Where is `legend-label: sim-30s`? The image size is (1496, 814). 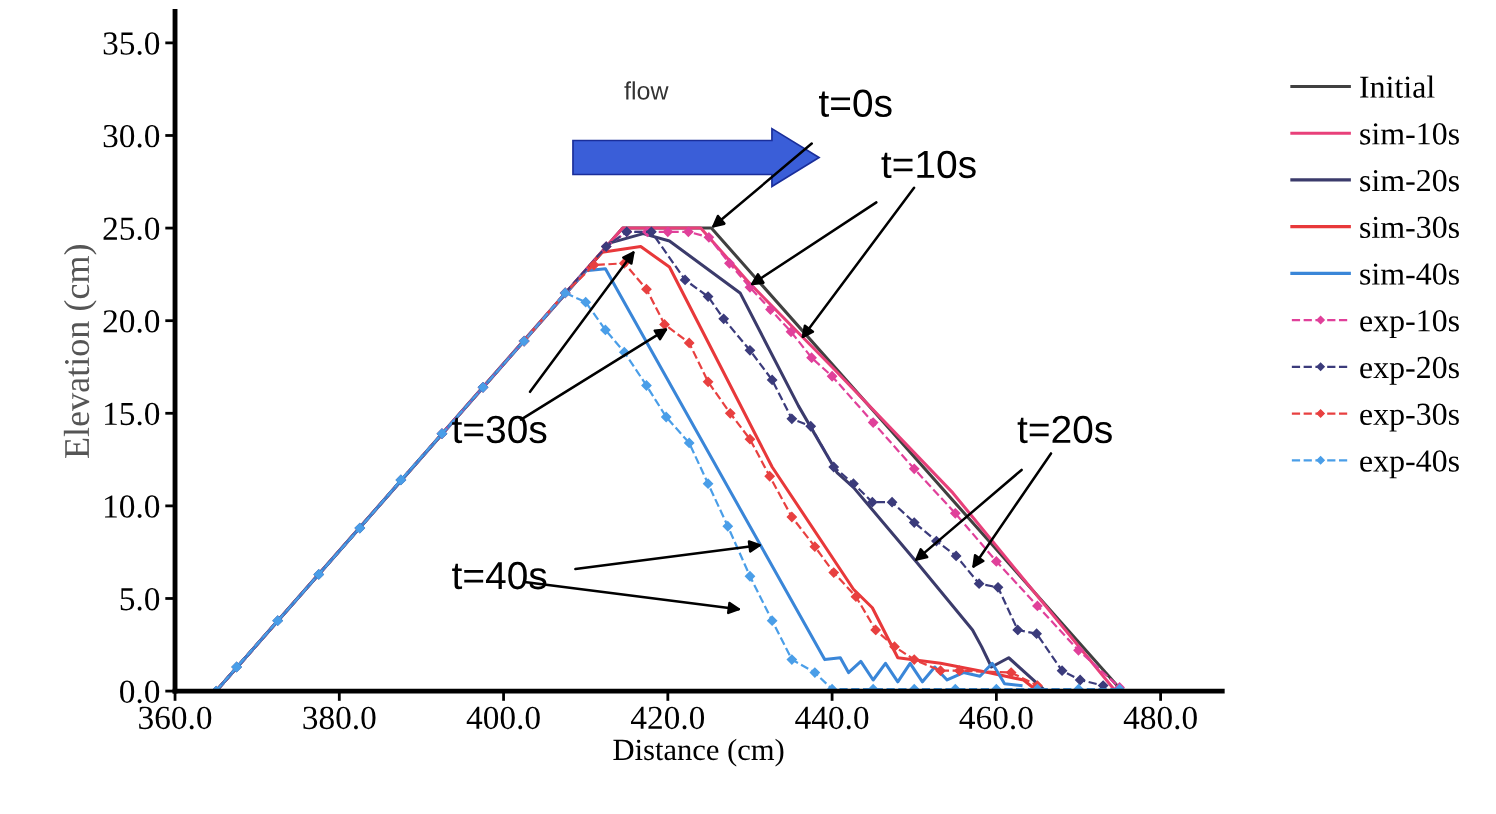
legend-label: sim-30s is located at coordinates (1409, 227).